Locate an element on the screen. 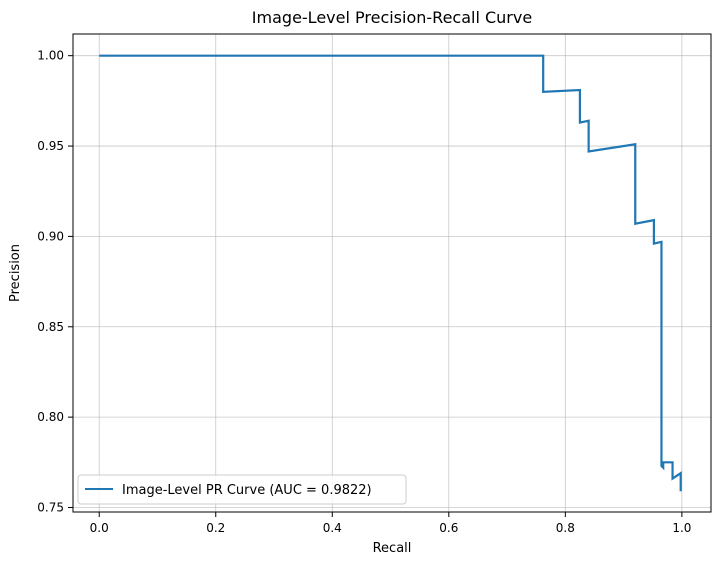 This screenshot has width=718, height=564. y-tick-label: 1.00 is located at coordinates (50, 56).